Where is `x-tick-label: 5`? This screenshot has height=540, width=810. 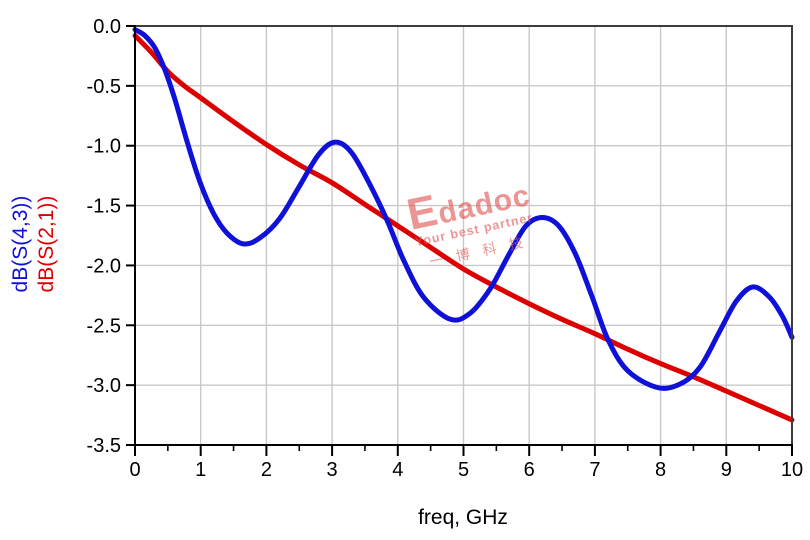
x-tick-label: 5 is located at coordinates (463, 470).